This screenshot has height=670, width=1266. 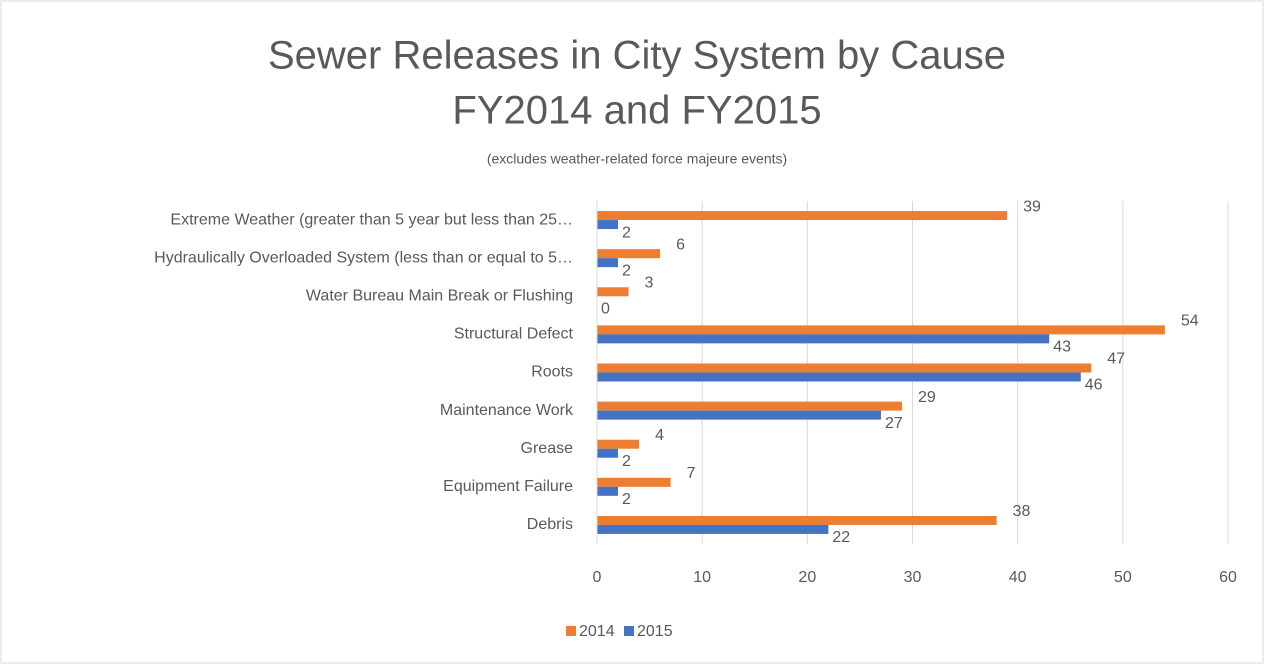 I want to click on y-tick-label: Equipment Failure, so click(x=508, y=486).